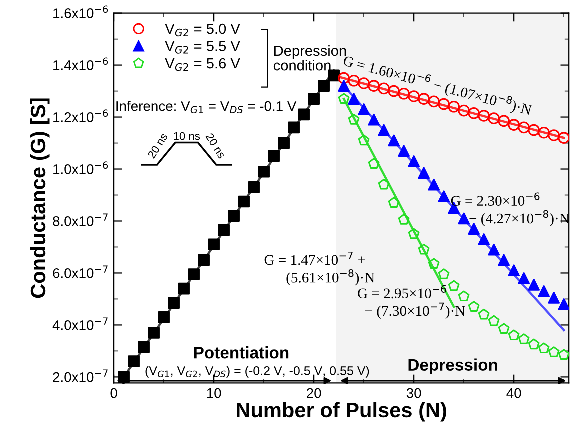 This screenshot has height=444, width=576. What do you see at coordinates (114, 393) in the screenshot?
I see `x-tick-label: 0` at bounding box center [114, 393].